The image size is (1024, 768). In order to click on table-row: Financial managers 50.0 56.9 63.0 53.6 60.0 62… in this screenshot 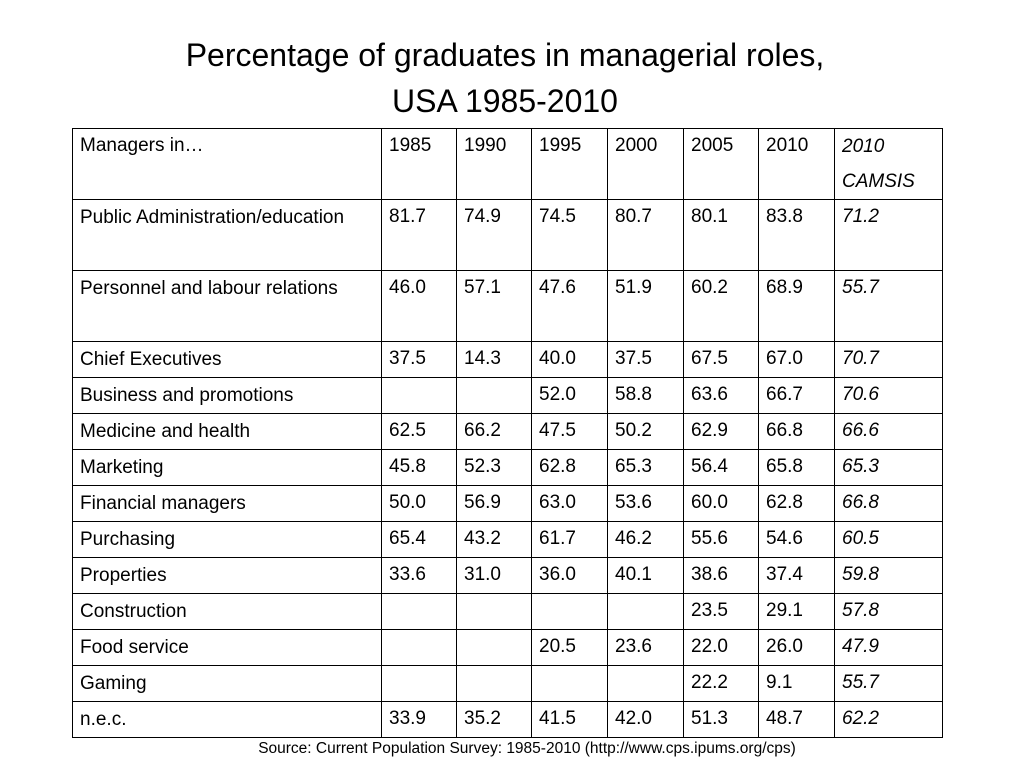, I will do `click(507, 503)`.